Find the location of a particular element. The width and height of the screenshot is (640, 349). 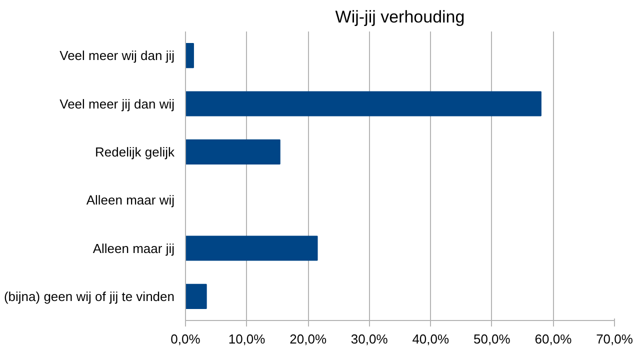

x-tick-label: 40,0% is located at coordinates (431, 339).